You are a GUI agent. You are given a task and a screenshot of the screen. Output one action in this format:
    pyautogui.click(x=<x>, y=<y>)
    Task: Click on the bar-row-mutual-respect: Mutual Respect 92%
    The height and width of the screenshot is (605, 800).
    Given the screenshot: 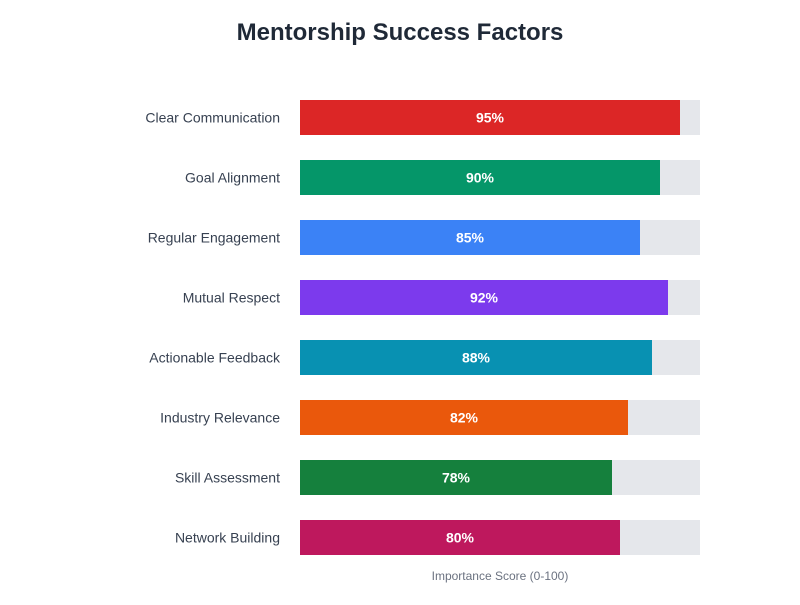 What is the action you would take?
    pyautogui.click(x=441, y=297)
    